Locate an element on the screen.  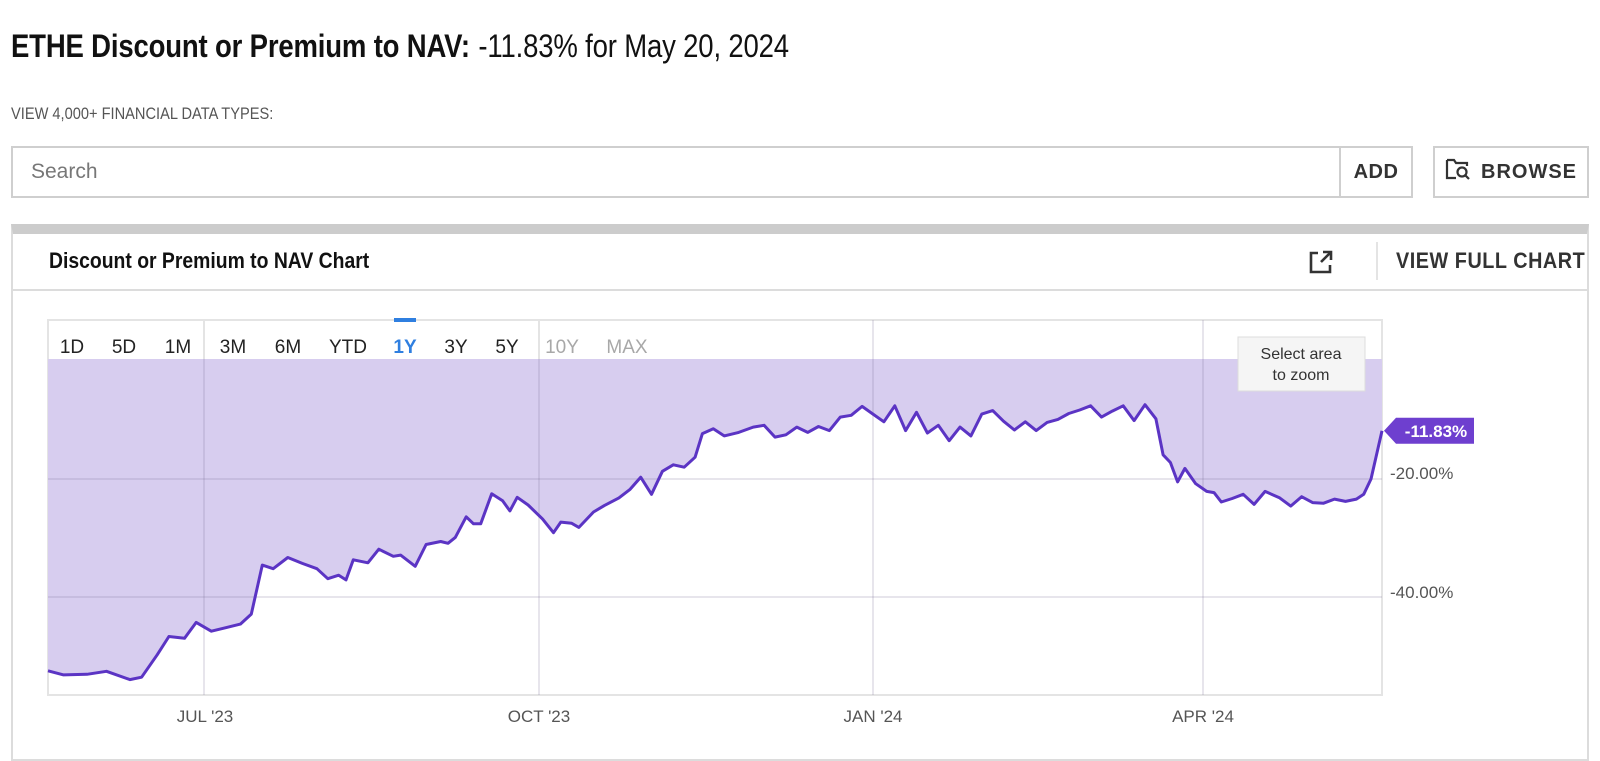
card-title: Discount or Premium to NAV Chart is located at coordinates (209, 260).